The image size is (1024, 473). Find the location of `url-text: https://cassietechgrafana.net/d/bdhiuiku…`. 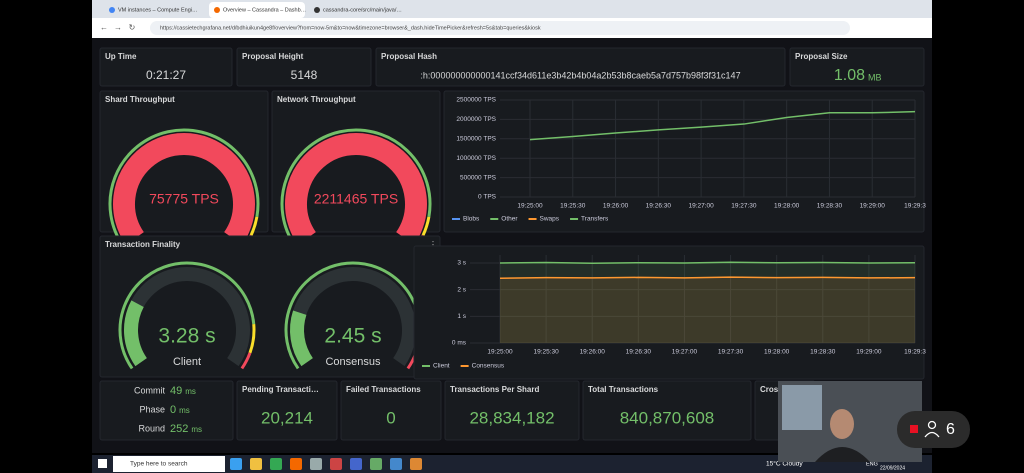

url-text: https://cassietechgrafana.net/d/bdhiuiku… is located at coordinates (350, 28).